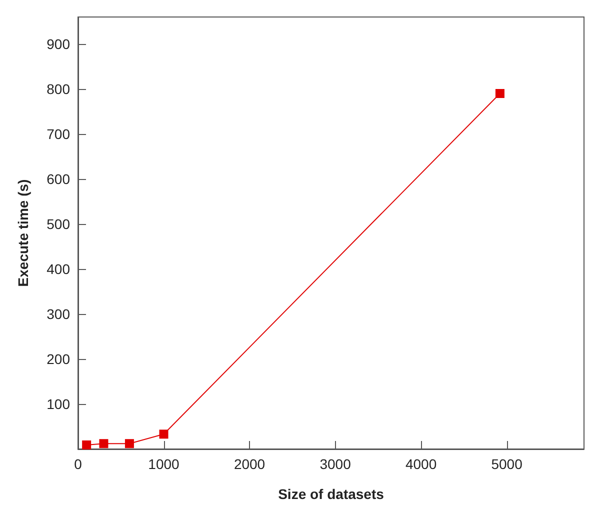 The image size is (603, 529). I want to click on y-tick-label: 300, so click(58, 314).